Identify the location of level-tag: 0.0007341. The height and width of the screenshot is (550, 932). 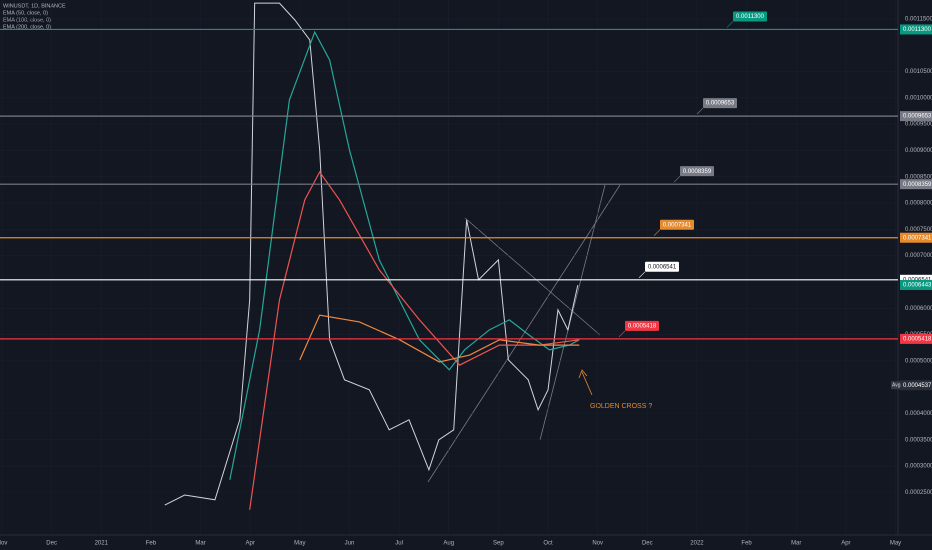
(677, 225).